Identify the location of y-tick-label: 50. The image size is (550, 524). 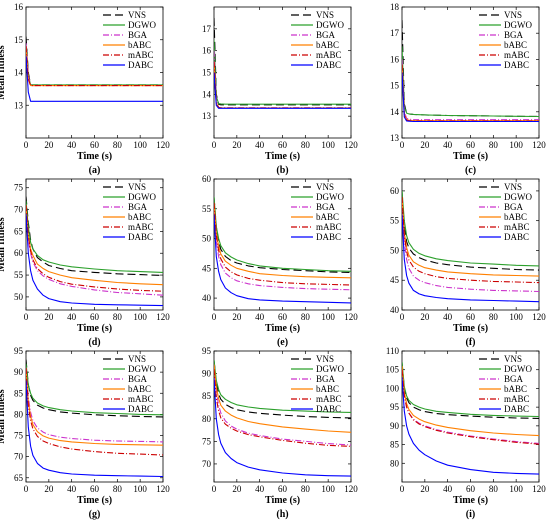
(395, 250).